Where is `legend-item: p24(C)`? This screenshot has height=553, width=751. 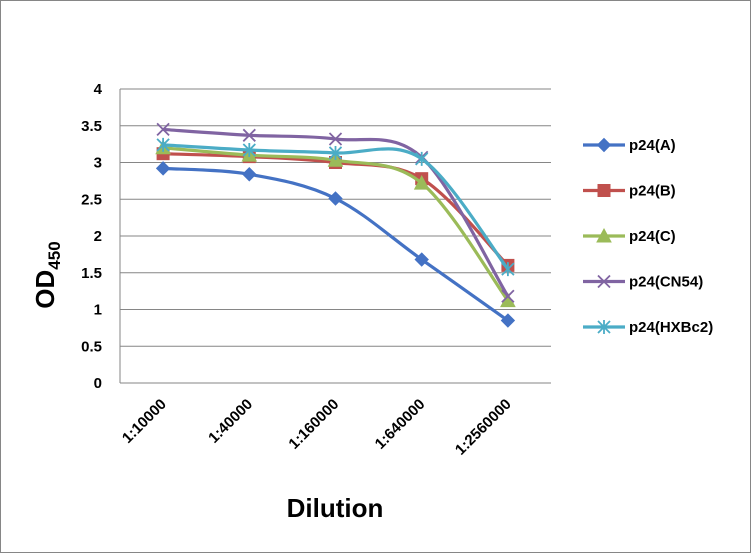
legend-item: p24(C) is located at coordinates (629, 236).